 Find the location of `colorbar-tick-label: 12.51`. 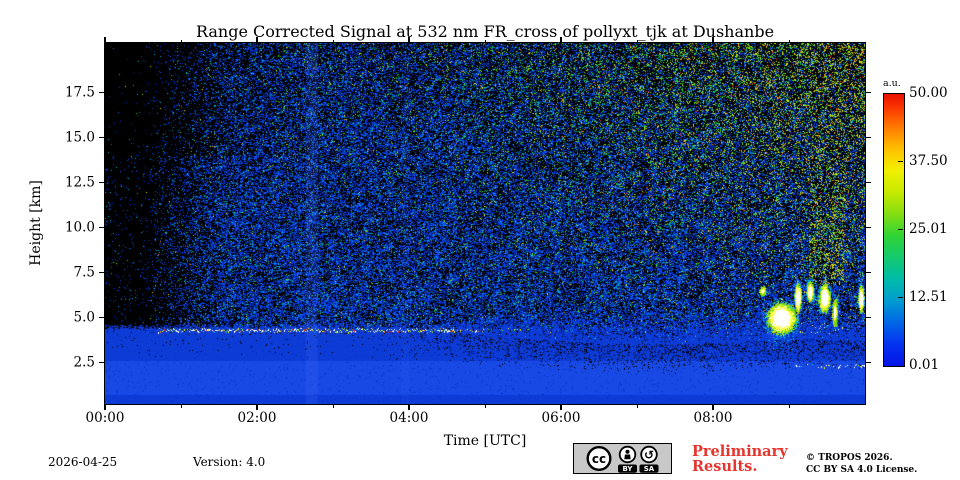

colorbar-tick-label: 12.51 is located at coordinates (928, 297).